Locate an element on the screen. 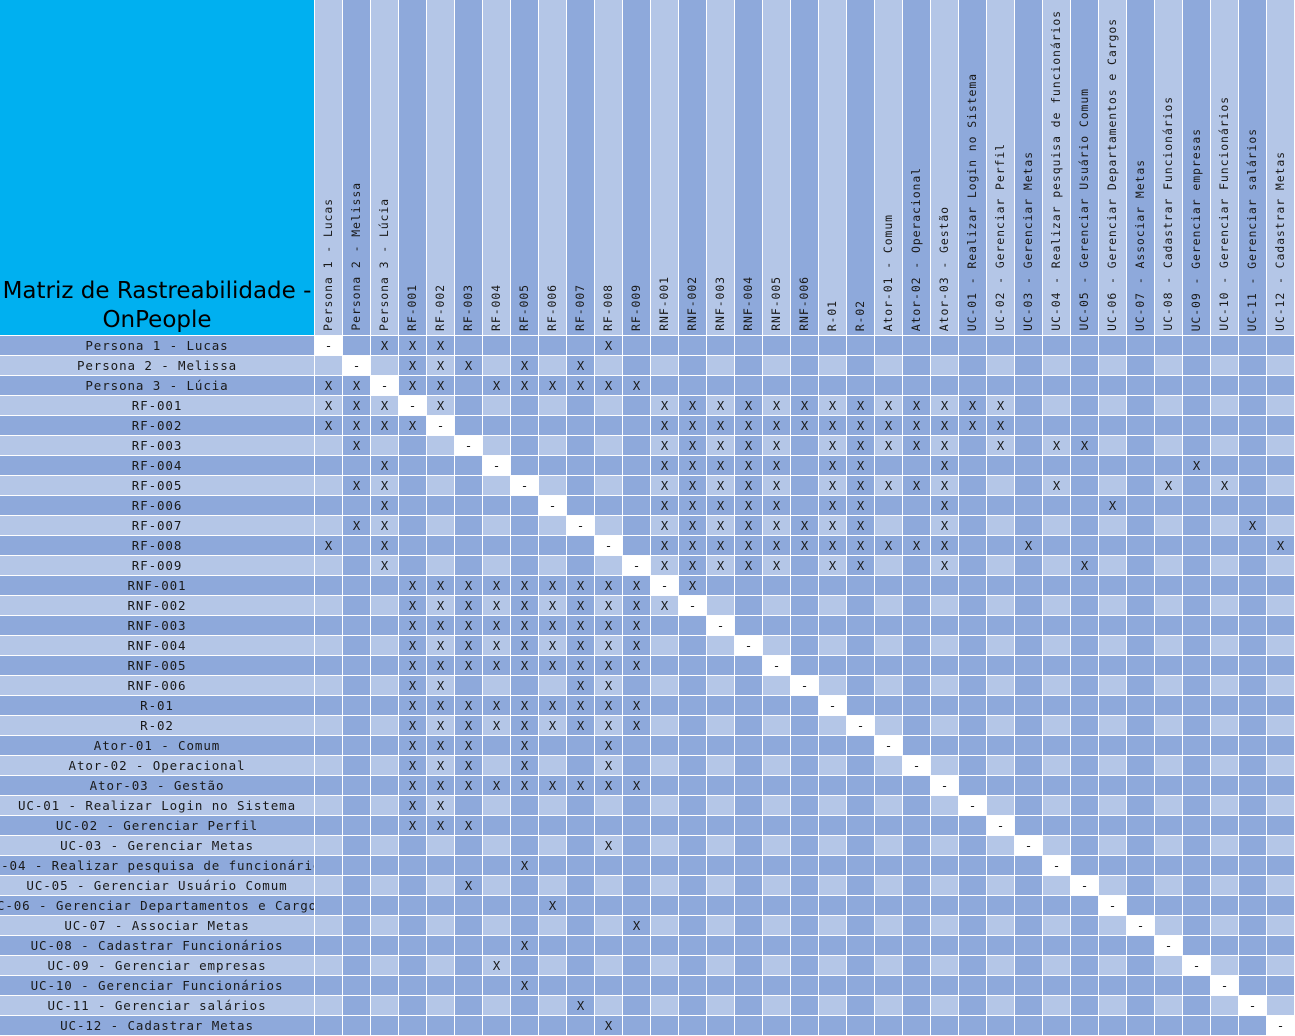 Image resolution: width=1295 pixels, height=1036 pixels. column-header: UC-06 - Gerenciar Departamentos e Cargos is located at coordinates (1113, 168).